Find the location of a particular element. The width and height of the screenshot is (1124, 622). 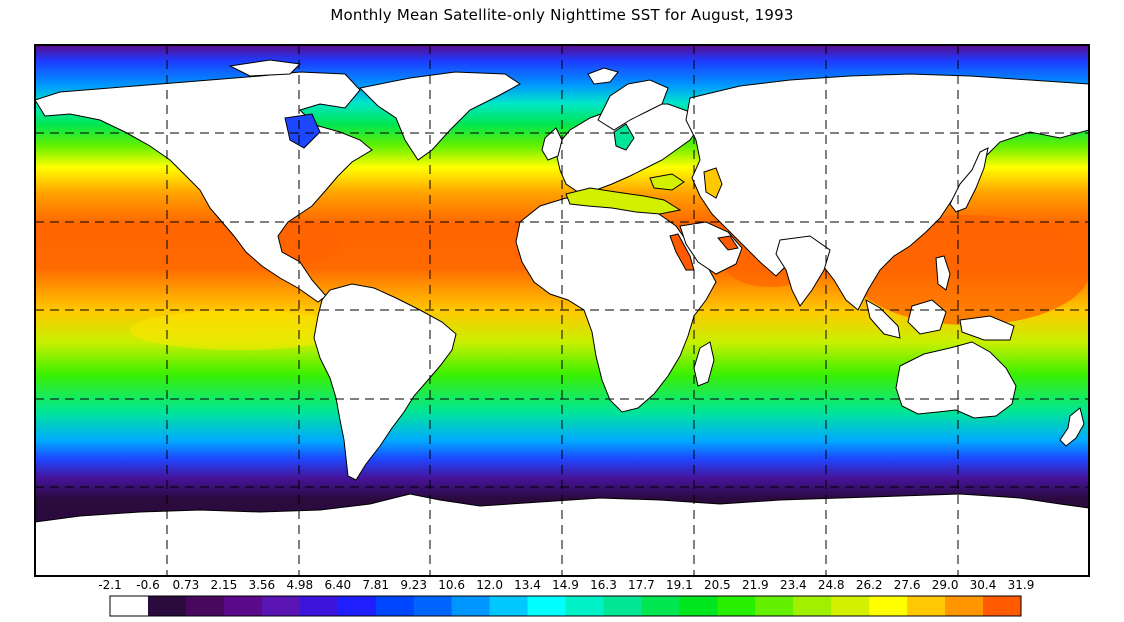

land-philippines is located at coordinates (943, 273).